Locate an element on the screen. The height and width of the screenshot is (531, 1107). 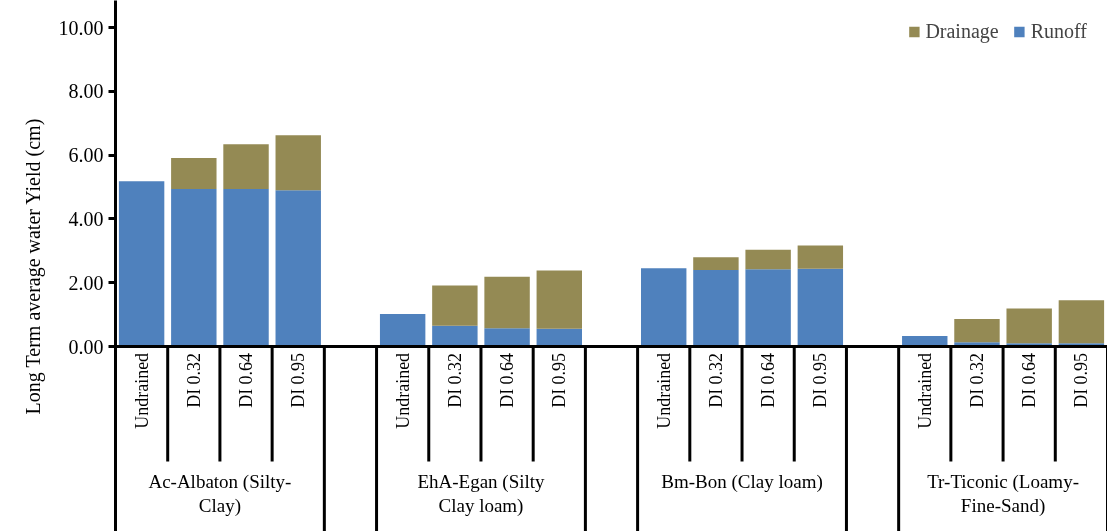
y-tick-label: 10.00 is located at coordinates (81, 27).